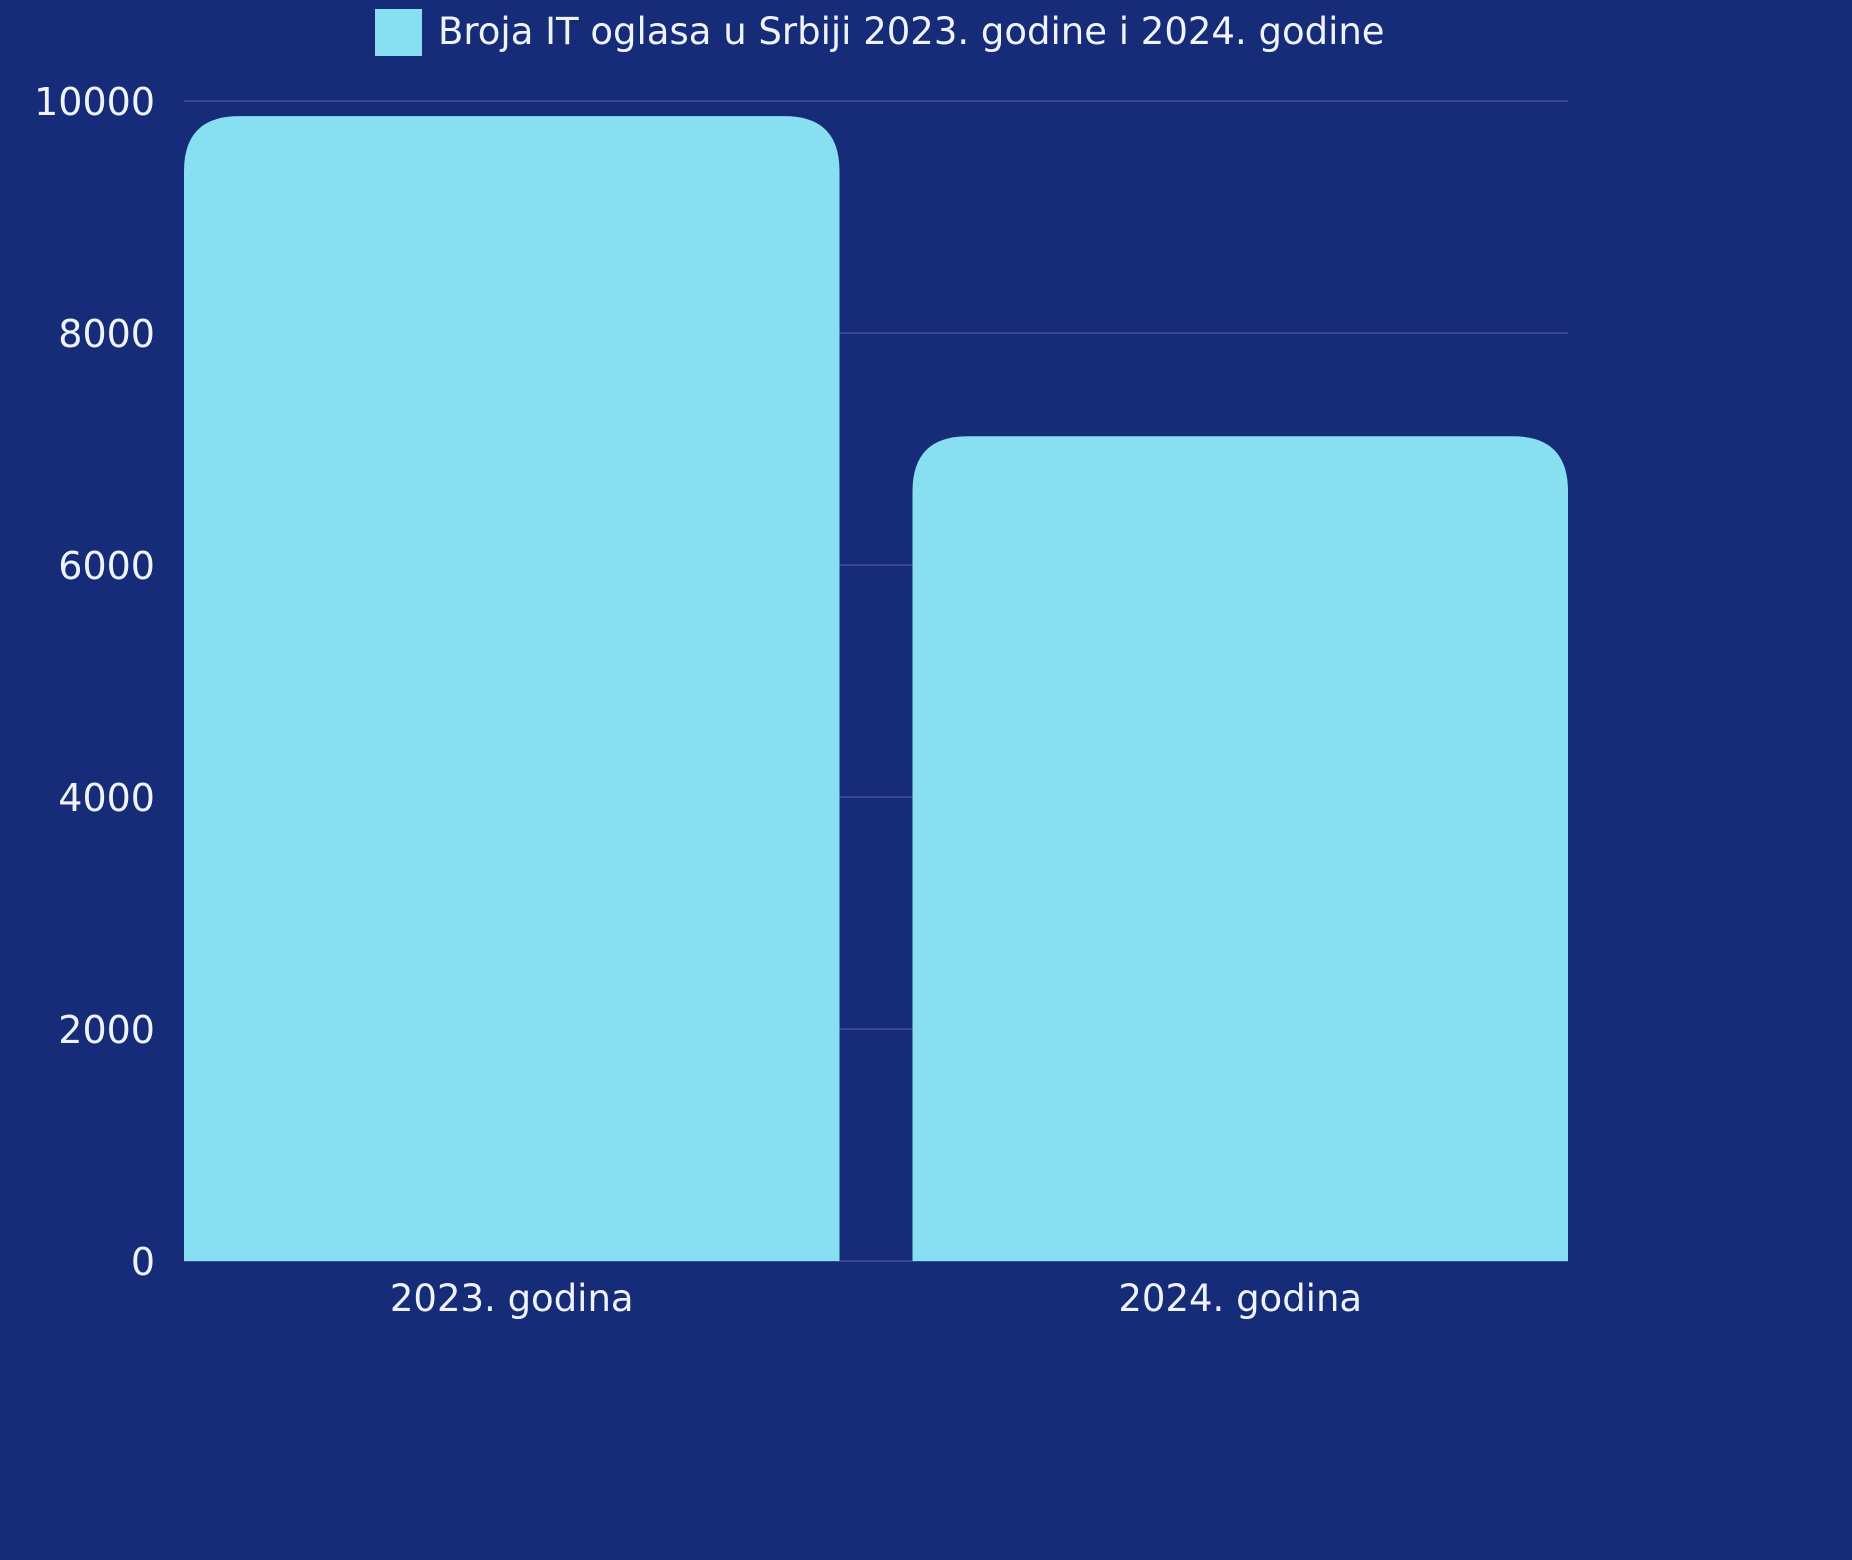 The width and height of the screenshot is (1852, 1560). I want to click on y-tick-label: 4000, so click(106, 798).